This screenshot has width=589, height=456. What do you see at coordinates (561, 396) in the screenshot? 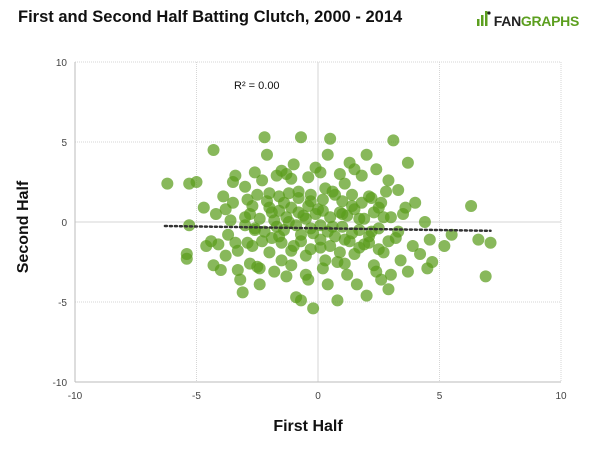
I see `x-tick-label: 10` at bounding box center [561, 396].